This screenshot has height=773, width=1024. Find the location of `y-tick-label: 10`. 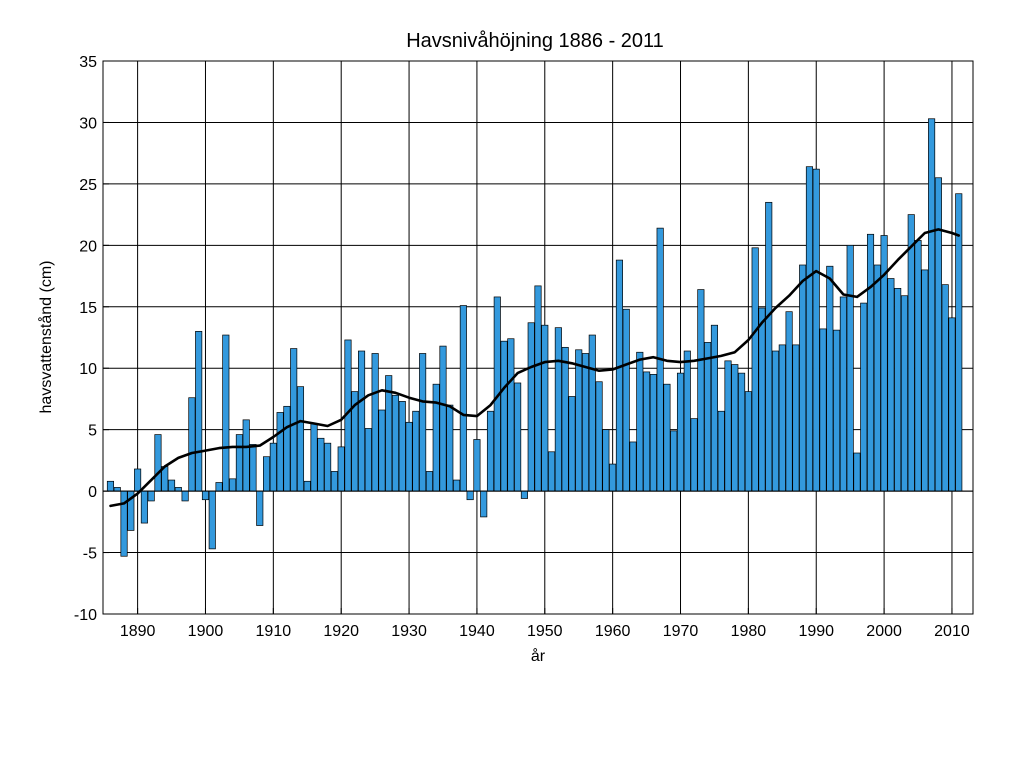

y-tick-label: 10 is located at coordinates (88, 369).